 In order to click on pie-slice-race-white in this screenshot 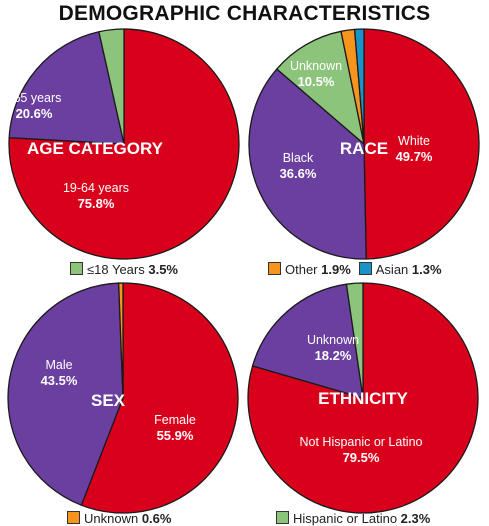, I will do `click(421, 144)`.